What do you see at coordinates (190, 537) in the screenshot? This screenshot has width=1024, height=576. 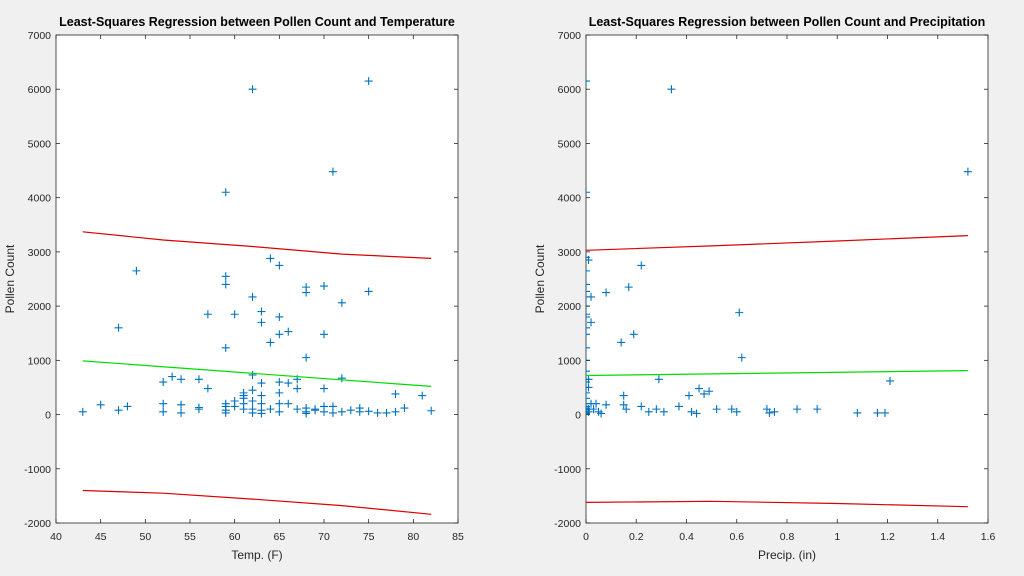 I see `x-tick-label: 55` at bounding box center [190, 537].